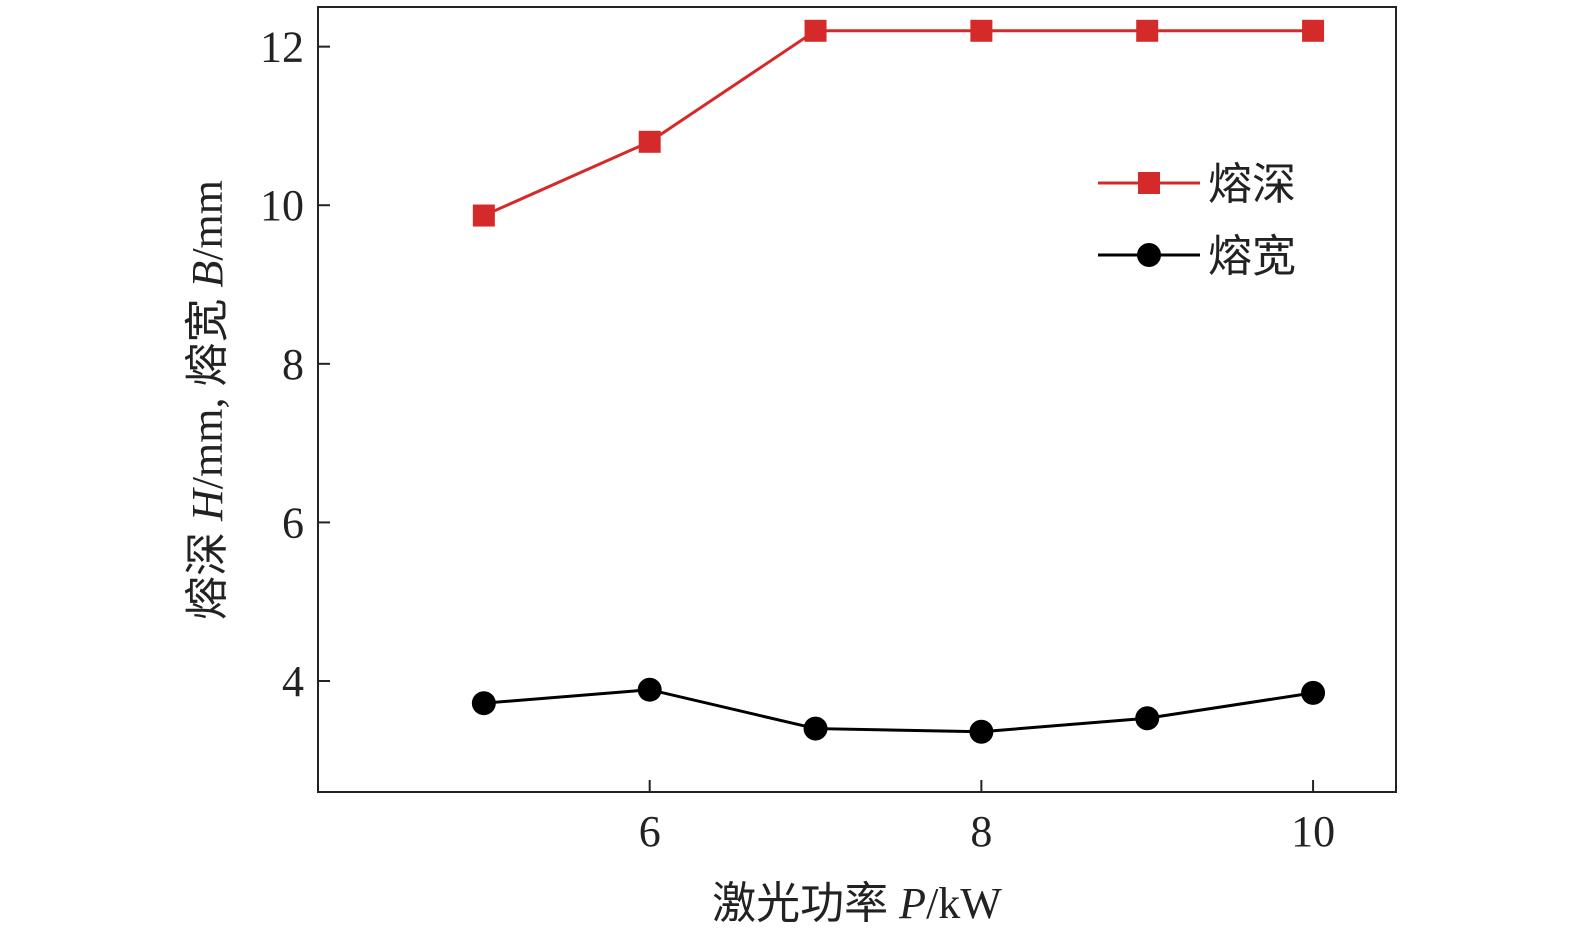 The height and width of the screenshot is (950, 1575). Describe the element at coordinates (1252, 256) in the screenshot. I see `legend-label: 熔宽` at that location.